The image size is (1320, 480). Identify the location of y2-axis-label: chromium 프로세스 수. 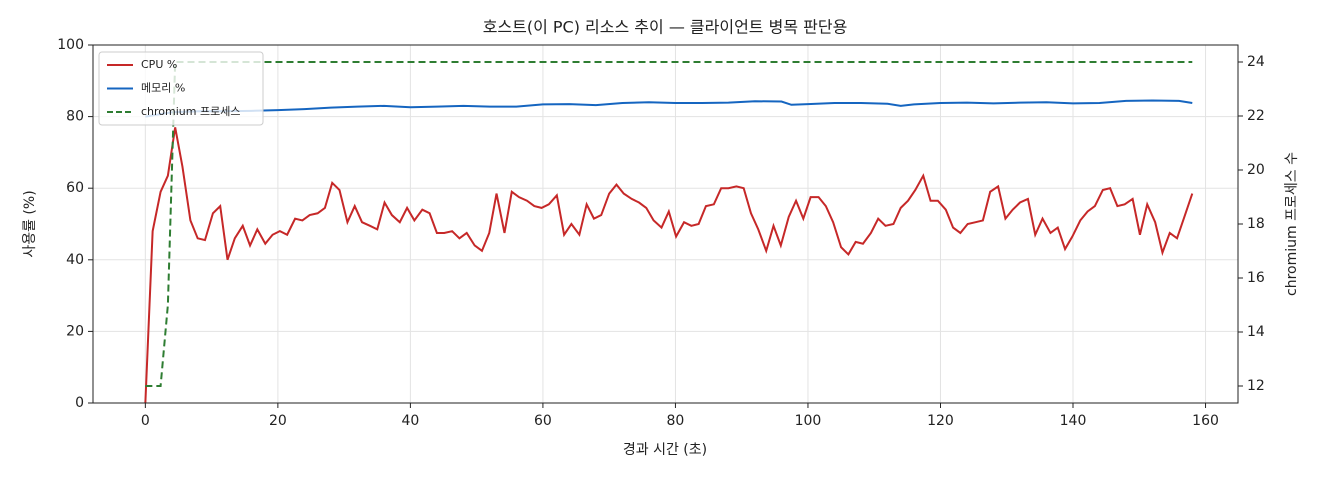
(1292, 224).